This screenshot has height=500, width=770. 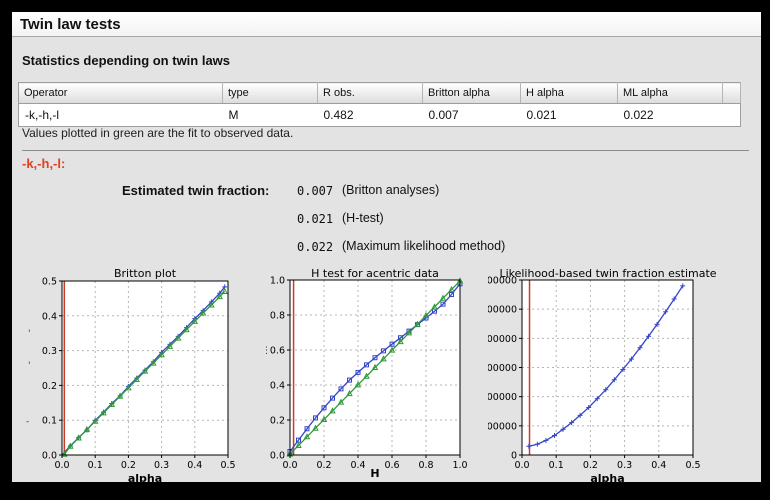 I want to click on table-cell: 0.021, so click(x=569, y=115).